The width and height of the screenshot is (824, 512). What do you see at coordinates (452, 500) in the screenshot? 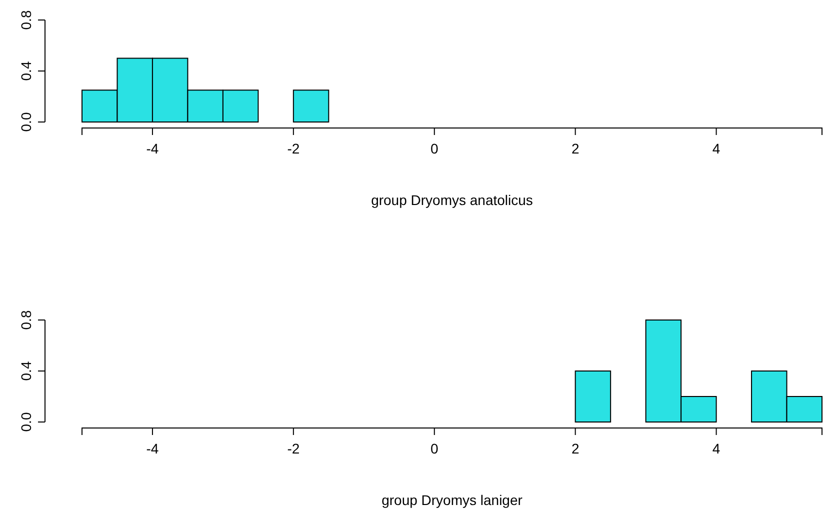
I see `x-axis-title: group Dryomys laniger` at bounding box center [452, 500].